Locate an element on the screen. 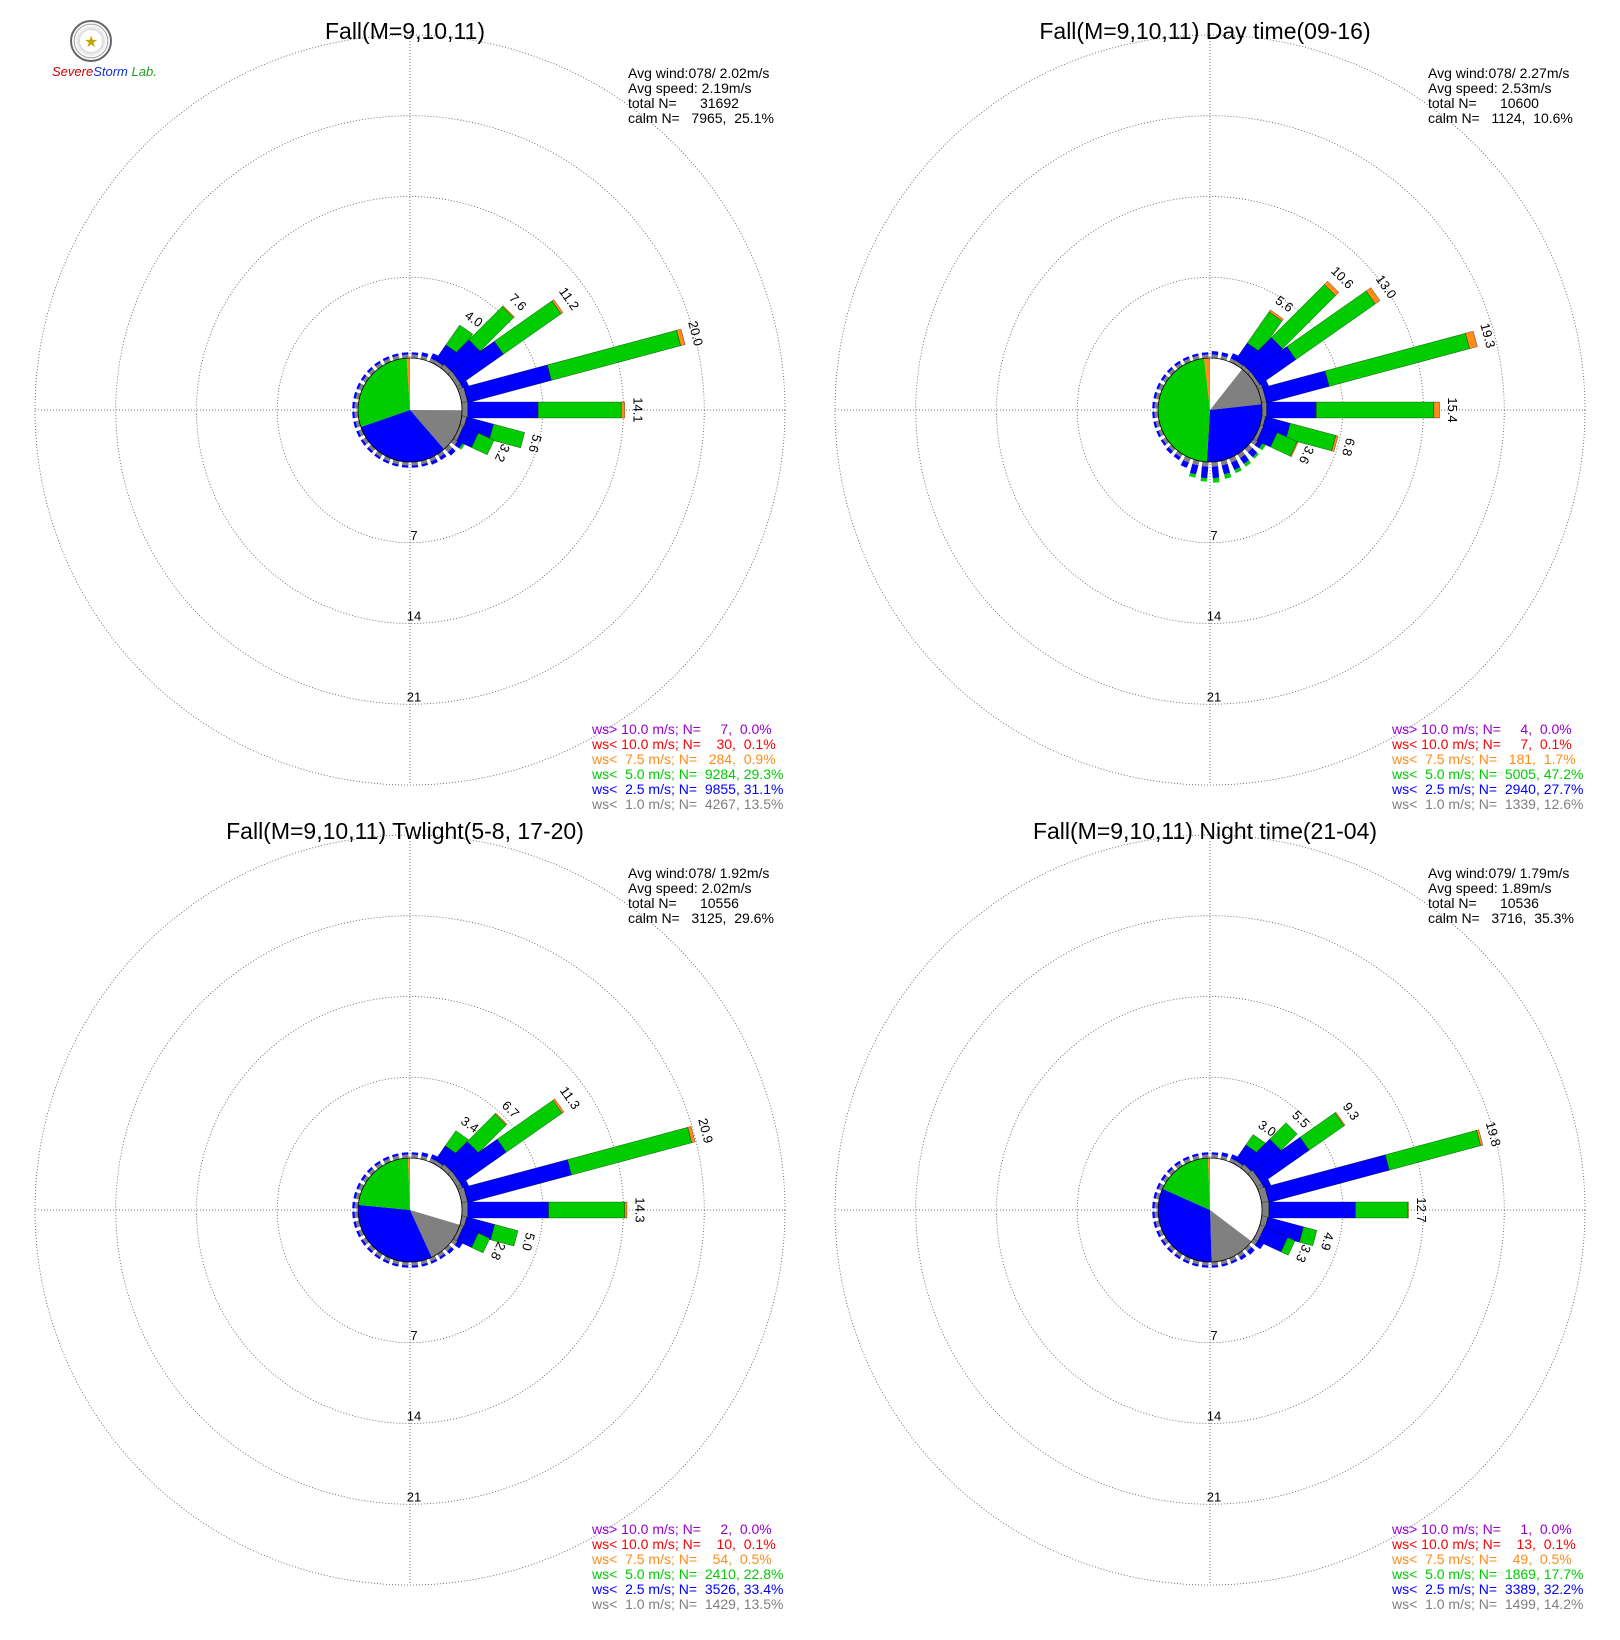  stats-line: total N= 10556 is located at coordinates (683, 903).